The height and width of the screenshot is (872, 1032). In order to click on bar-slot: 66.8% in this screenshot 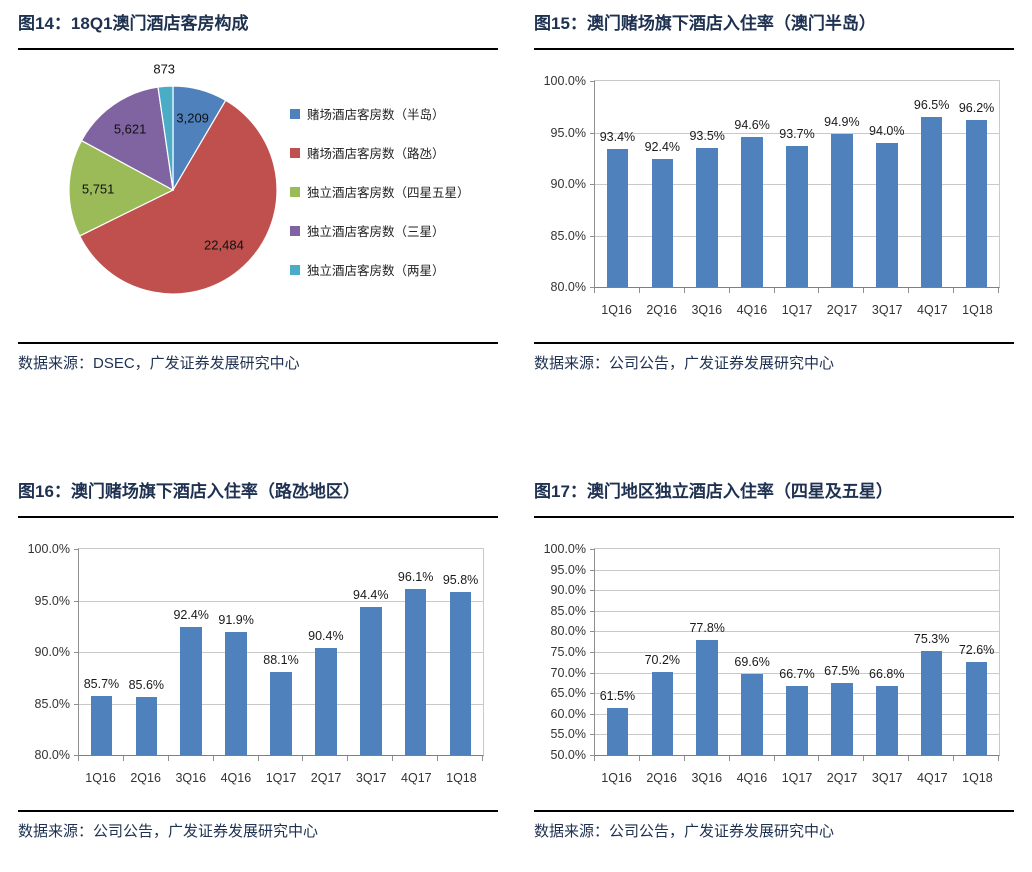, I will do `click(886, 652)`.